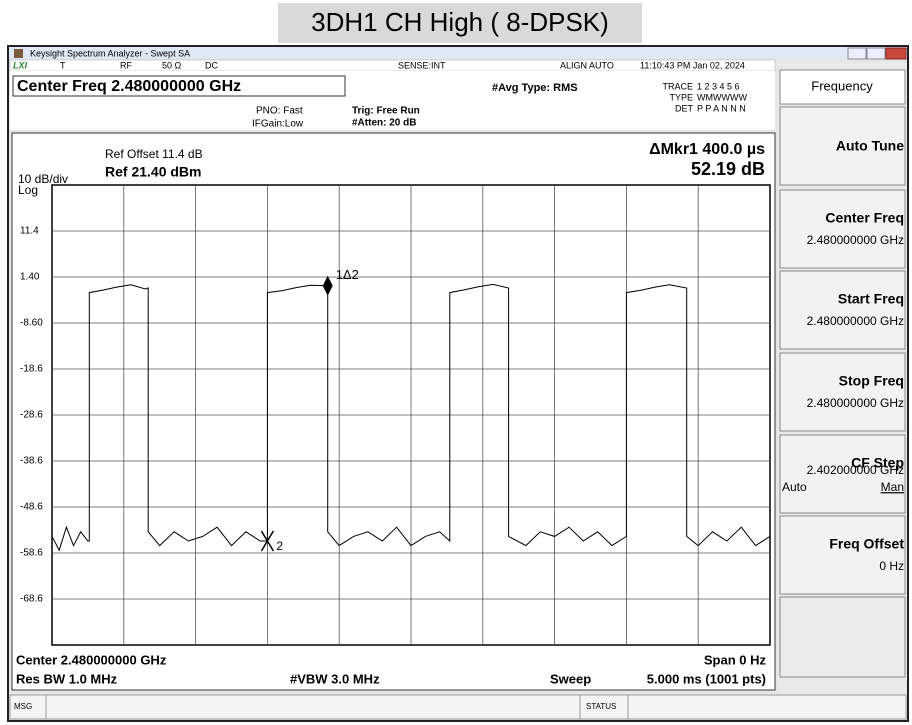 This screenshot has height=725, width=912. I want to click on softkey-option: Man, so click(892, 487).